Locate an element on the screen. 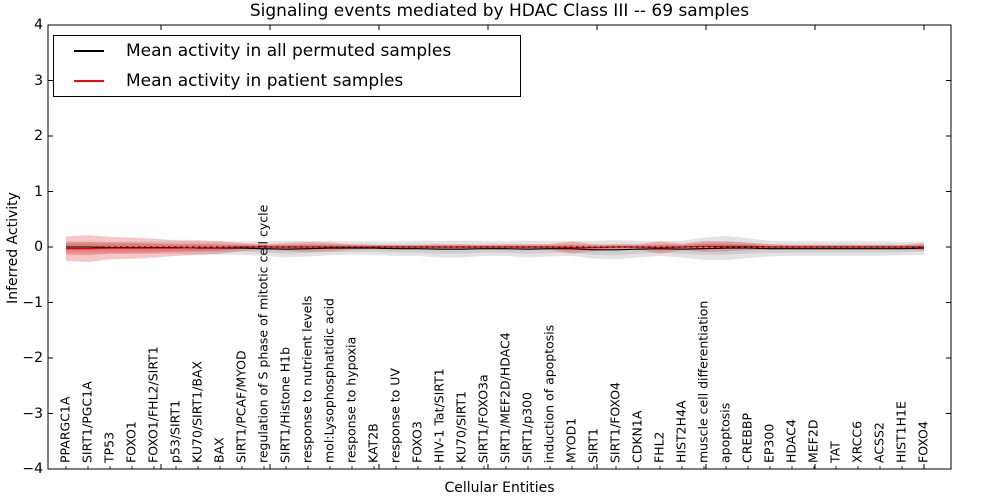  x-category-label: FOXO1 is located at coordinates (131, 442).